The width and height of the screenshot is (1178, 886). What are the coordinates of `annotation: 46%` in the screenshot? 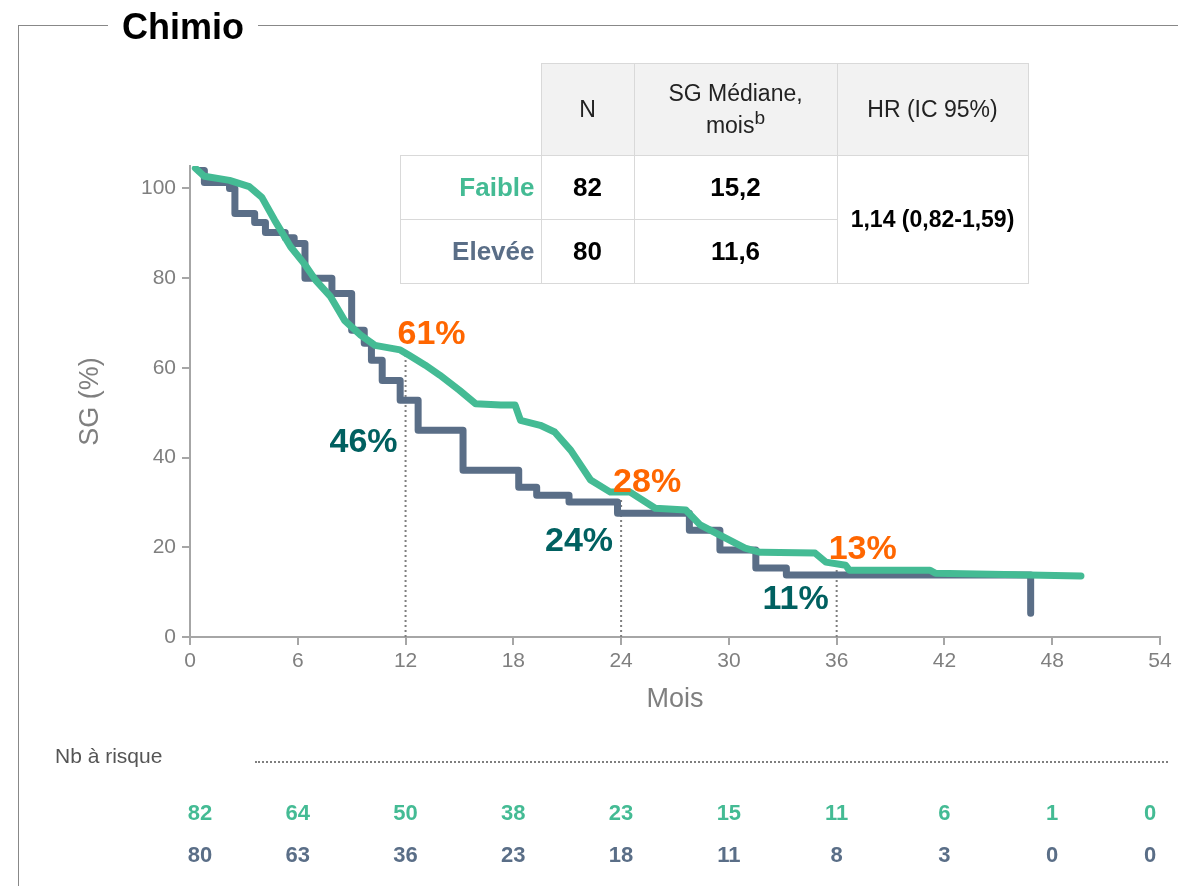 It's located at (363, 440).